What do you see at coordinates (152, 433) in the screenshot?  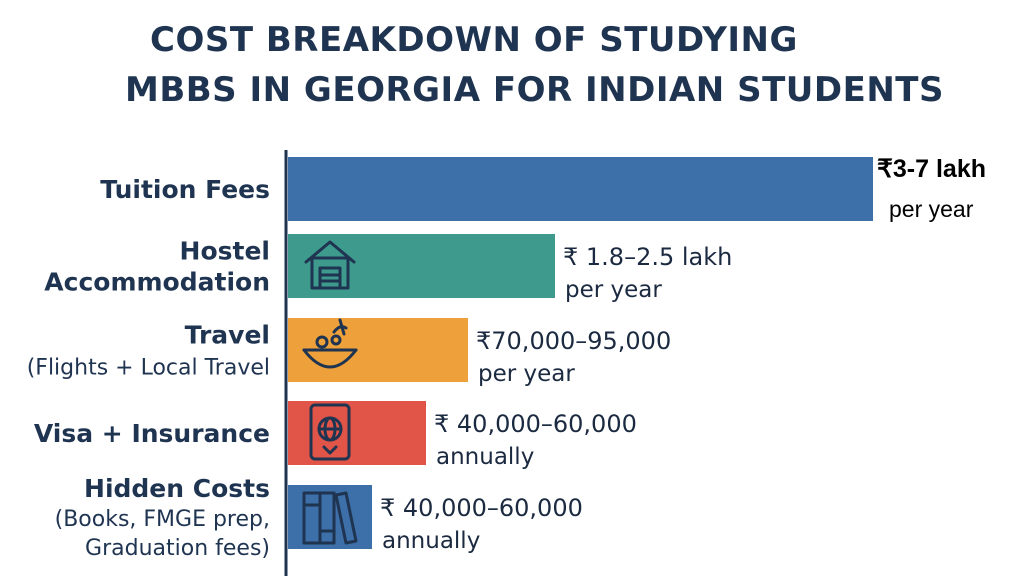 I see `category-label-visa-0: Visa + Insurance` at bounding box center [152, 433].